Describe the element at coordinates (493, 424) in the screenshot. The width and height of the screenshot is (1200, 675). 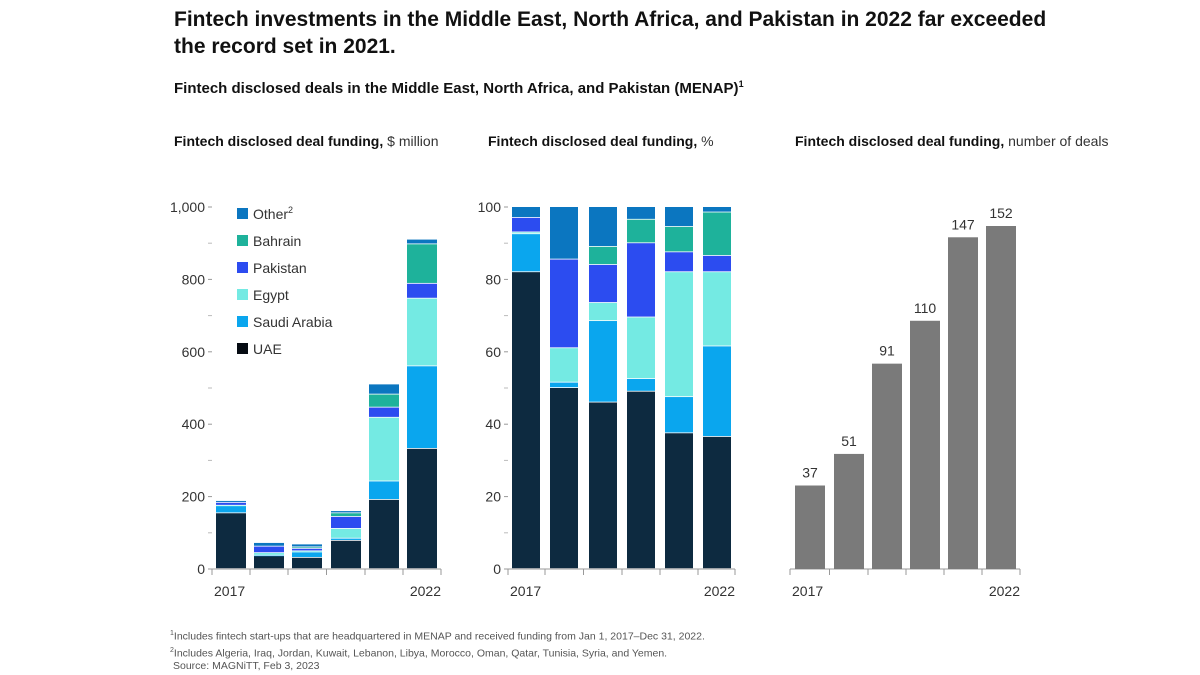
I see `y-tick-label: 40` at that location.